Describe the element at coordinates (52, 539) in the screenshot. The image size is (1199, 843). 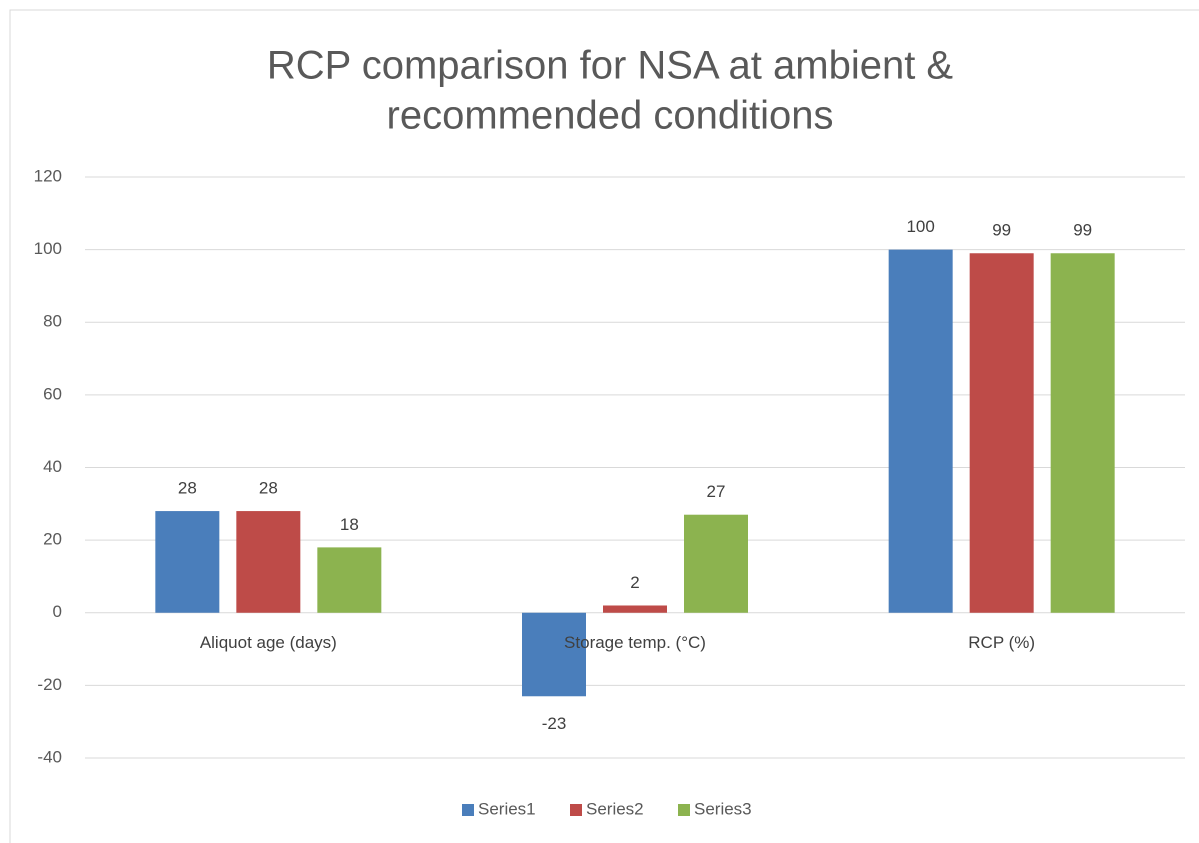
I see `y-tick-label: 20` at that location.